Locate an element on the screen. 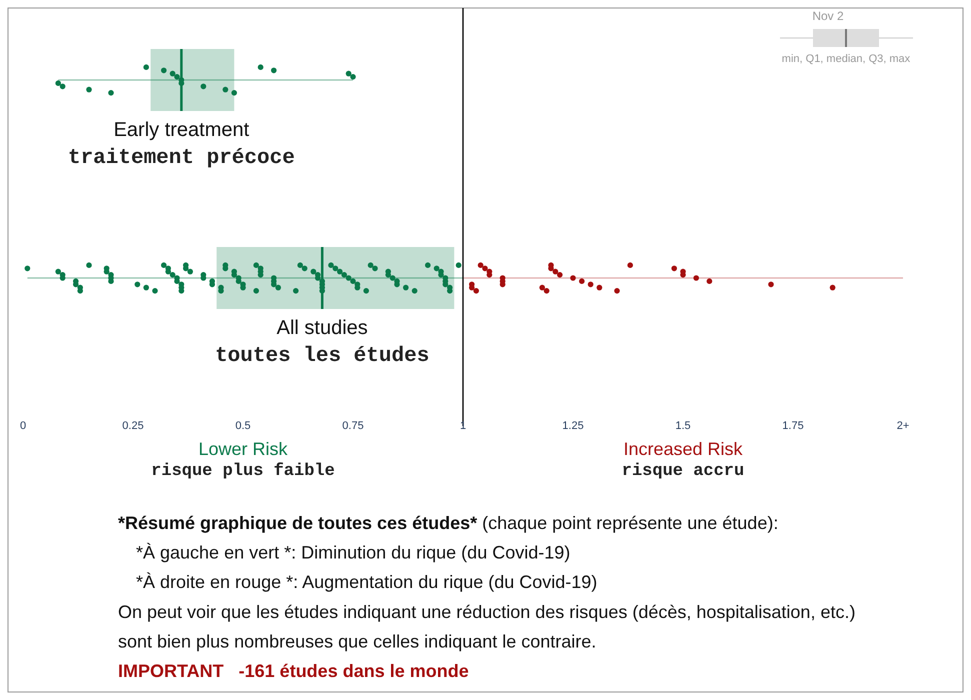 The image size is (971, 700). text: sont bien plus nombreuses que celles indiquant le contraire. is located at coordinates (357, 641).